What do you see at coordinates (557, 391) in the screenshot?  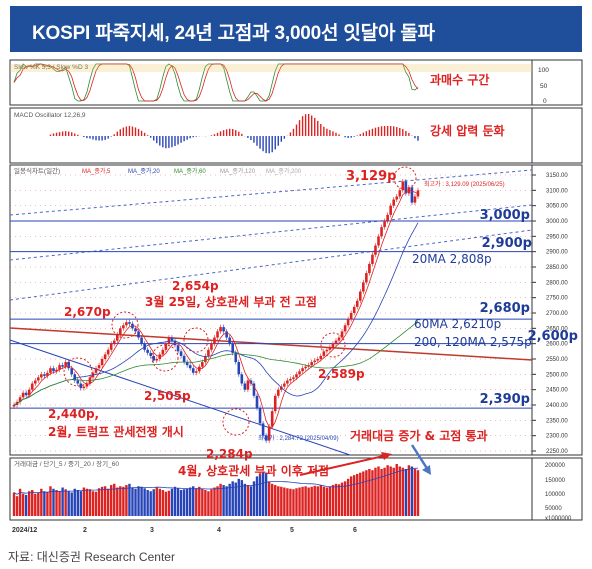 I see `price-tick: 2450.00` at bounding box center [557, 391].